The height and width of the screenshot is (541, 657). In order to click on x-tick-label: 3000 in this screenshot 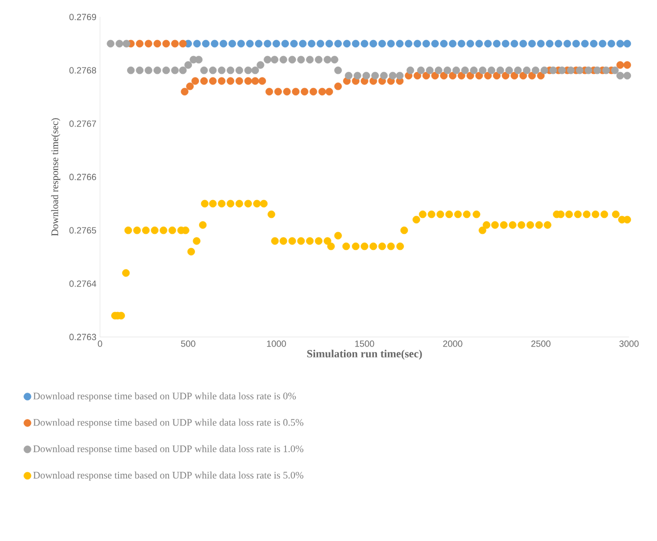, I will do `click(629, 343)`.